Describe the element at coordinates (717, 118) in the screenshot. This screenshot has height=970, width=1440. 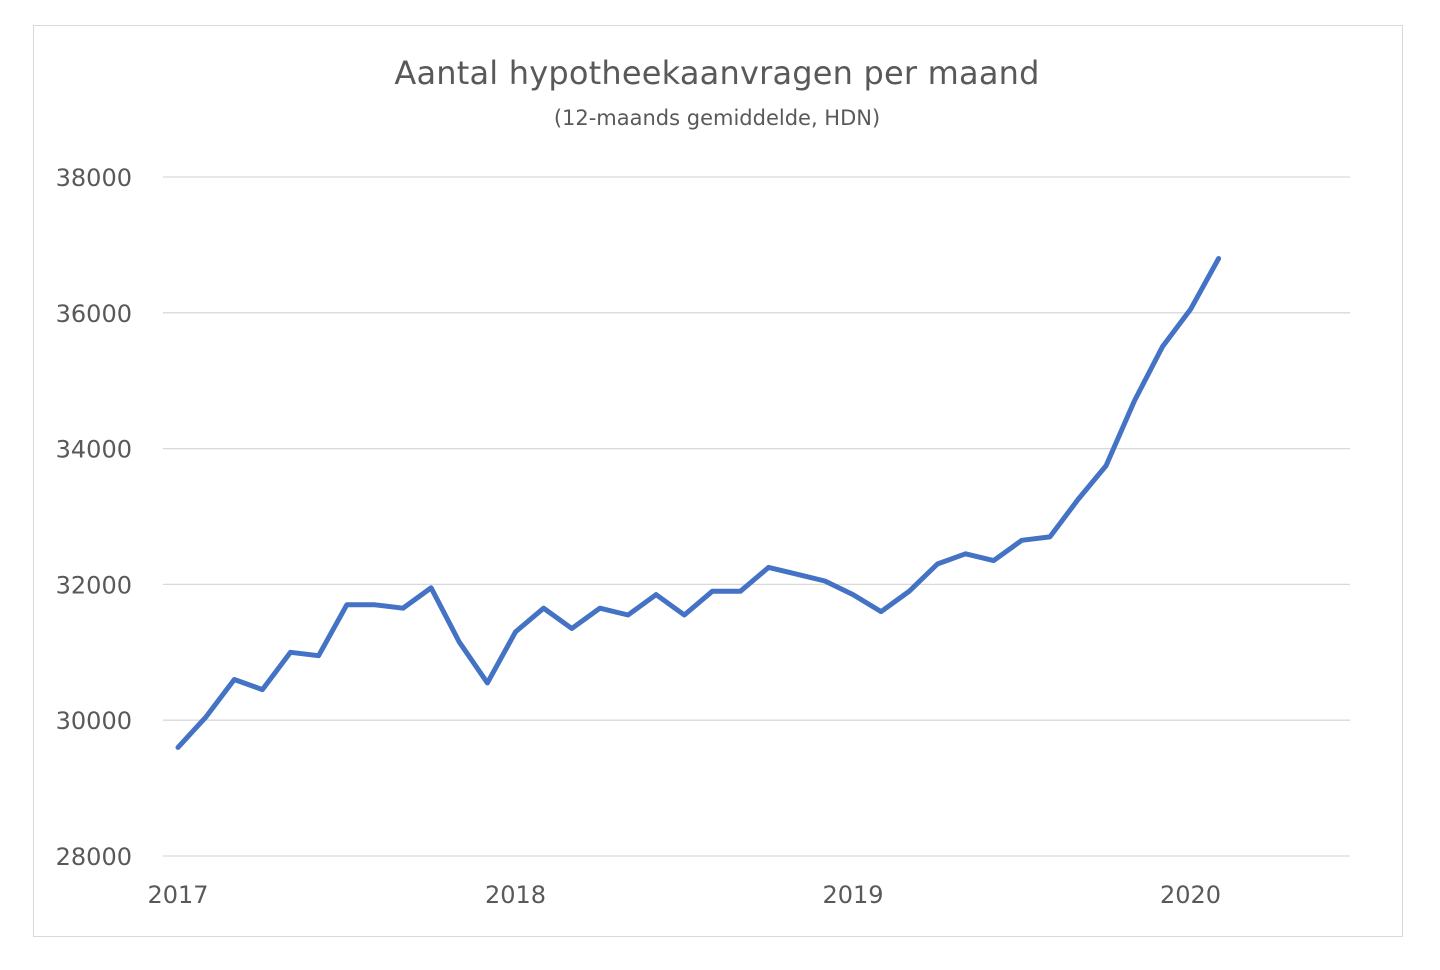
I see `chart-subtitle: (12-maands gemiddelde, HDN)` at that location.